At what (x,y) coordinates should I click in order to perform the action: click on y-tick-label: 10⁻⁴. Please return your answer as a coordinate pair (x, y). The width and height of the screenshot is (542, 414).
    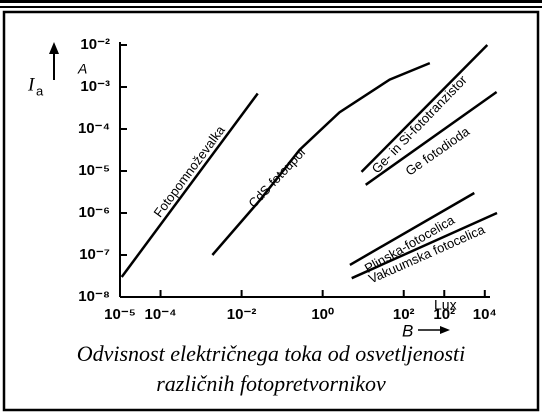
    Looking at the image, I should click on (94, 128).